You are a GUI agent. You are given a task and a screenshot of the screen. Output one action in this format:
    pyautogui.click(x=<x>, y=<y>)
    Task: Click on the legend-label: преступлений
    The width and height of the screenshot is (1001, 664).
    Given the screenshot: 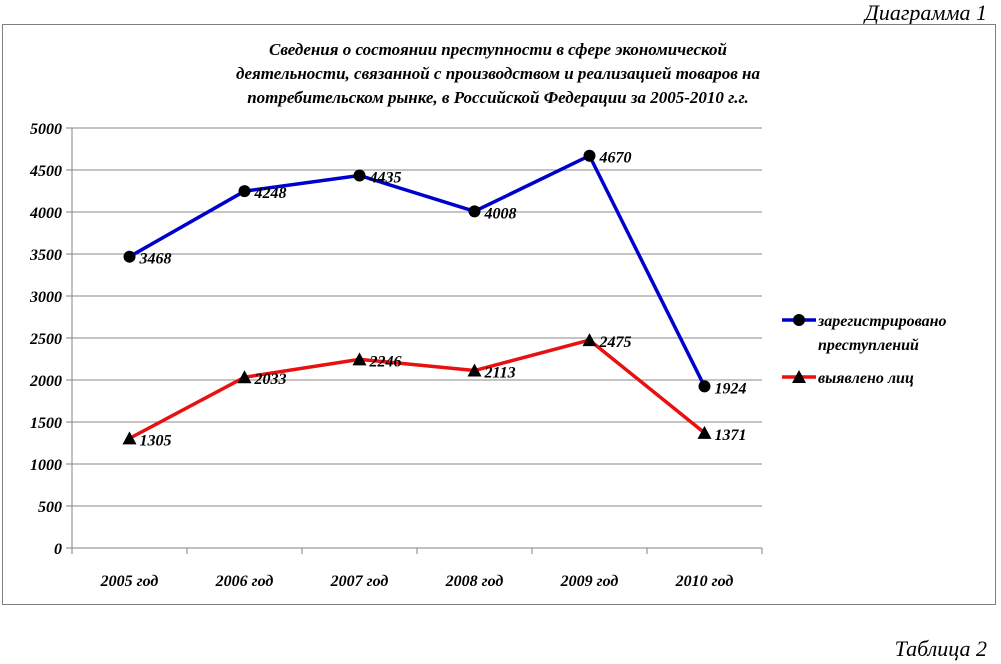 What is the action you would take?
    pyautogui.click(x=868, y=345)
    